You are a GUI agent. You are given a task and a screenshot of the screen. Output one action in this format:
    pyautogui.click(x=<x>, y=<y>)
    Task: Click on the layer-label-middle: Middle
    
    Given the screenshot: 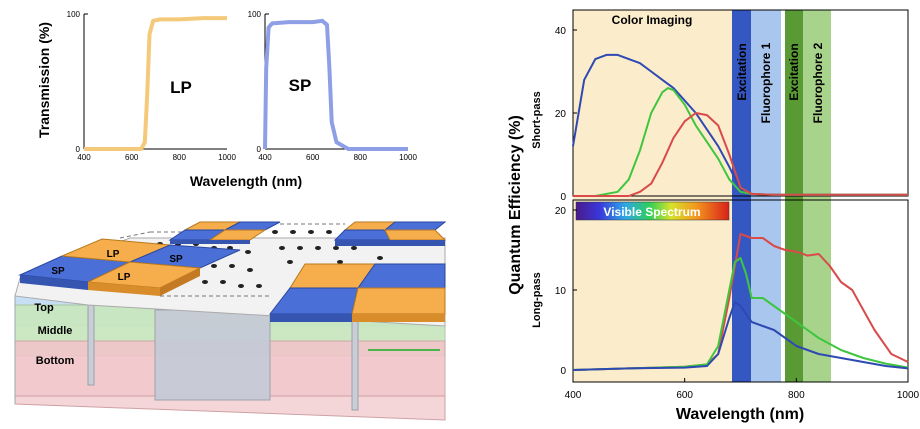 What is the action you would take?
    pyautogui.click(x=55, y=331)
    